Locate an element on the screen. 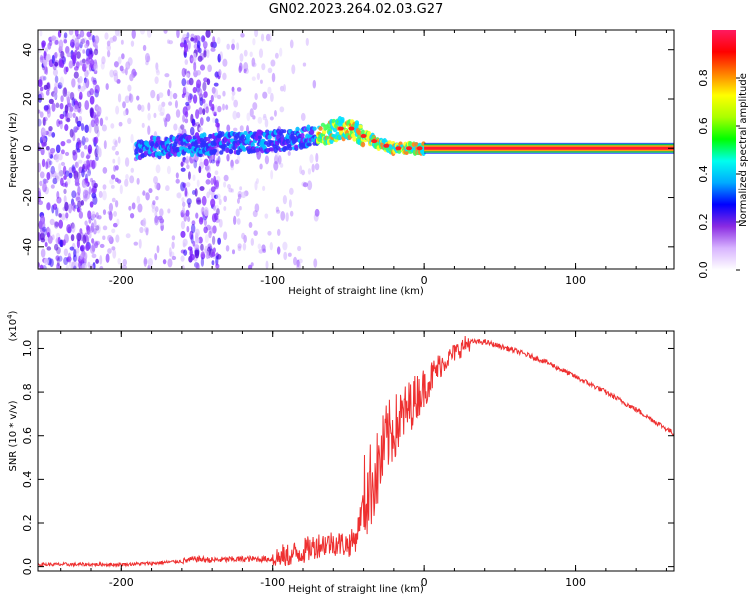 The image size is (750, 600). spectrogram-x-tick-label: 100 is located at coordinates (575, 280).